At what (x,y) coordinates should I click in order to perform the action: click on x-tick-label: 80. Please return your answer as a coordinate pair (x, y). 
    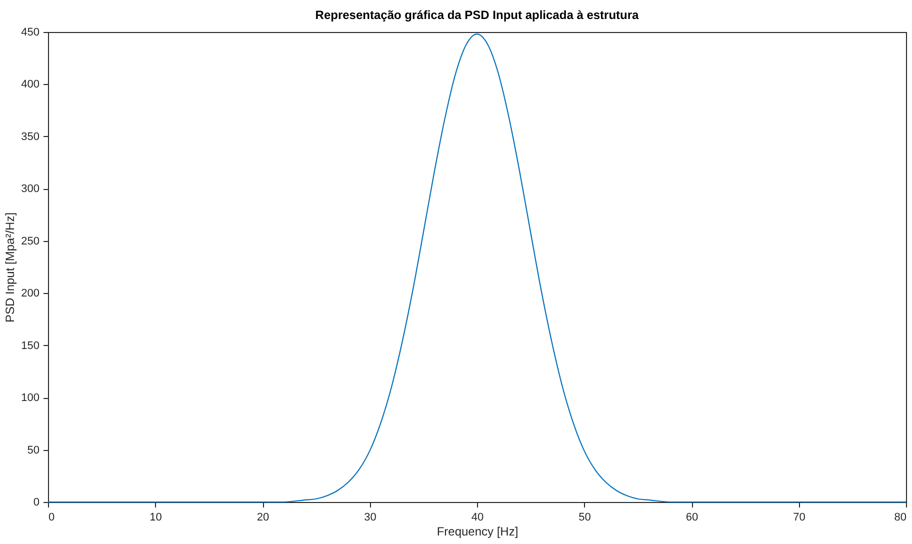
    Looking at the image, I should click on (900, 518).